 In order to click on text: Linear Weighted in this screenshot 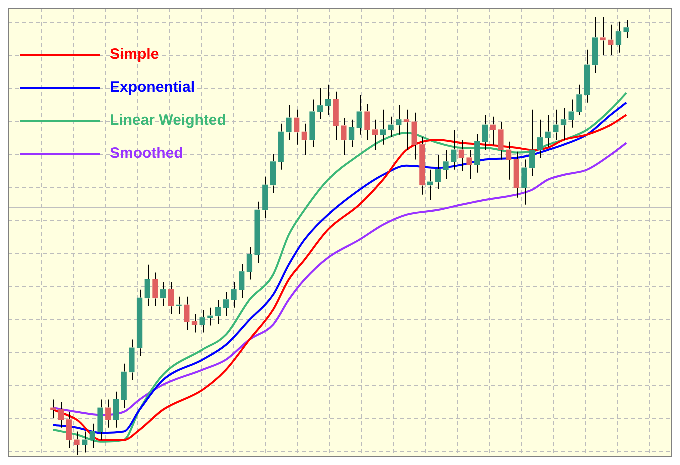, I will do `click(168, 121)`.